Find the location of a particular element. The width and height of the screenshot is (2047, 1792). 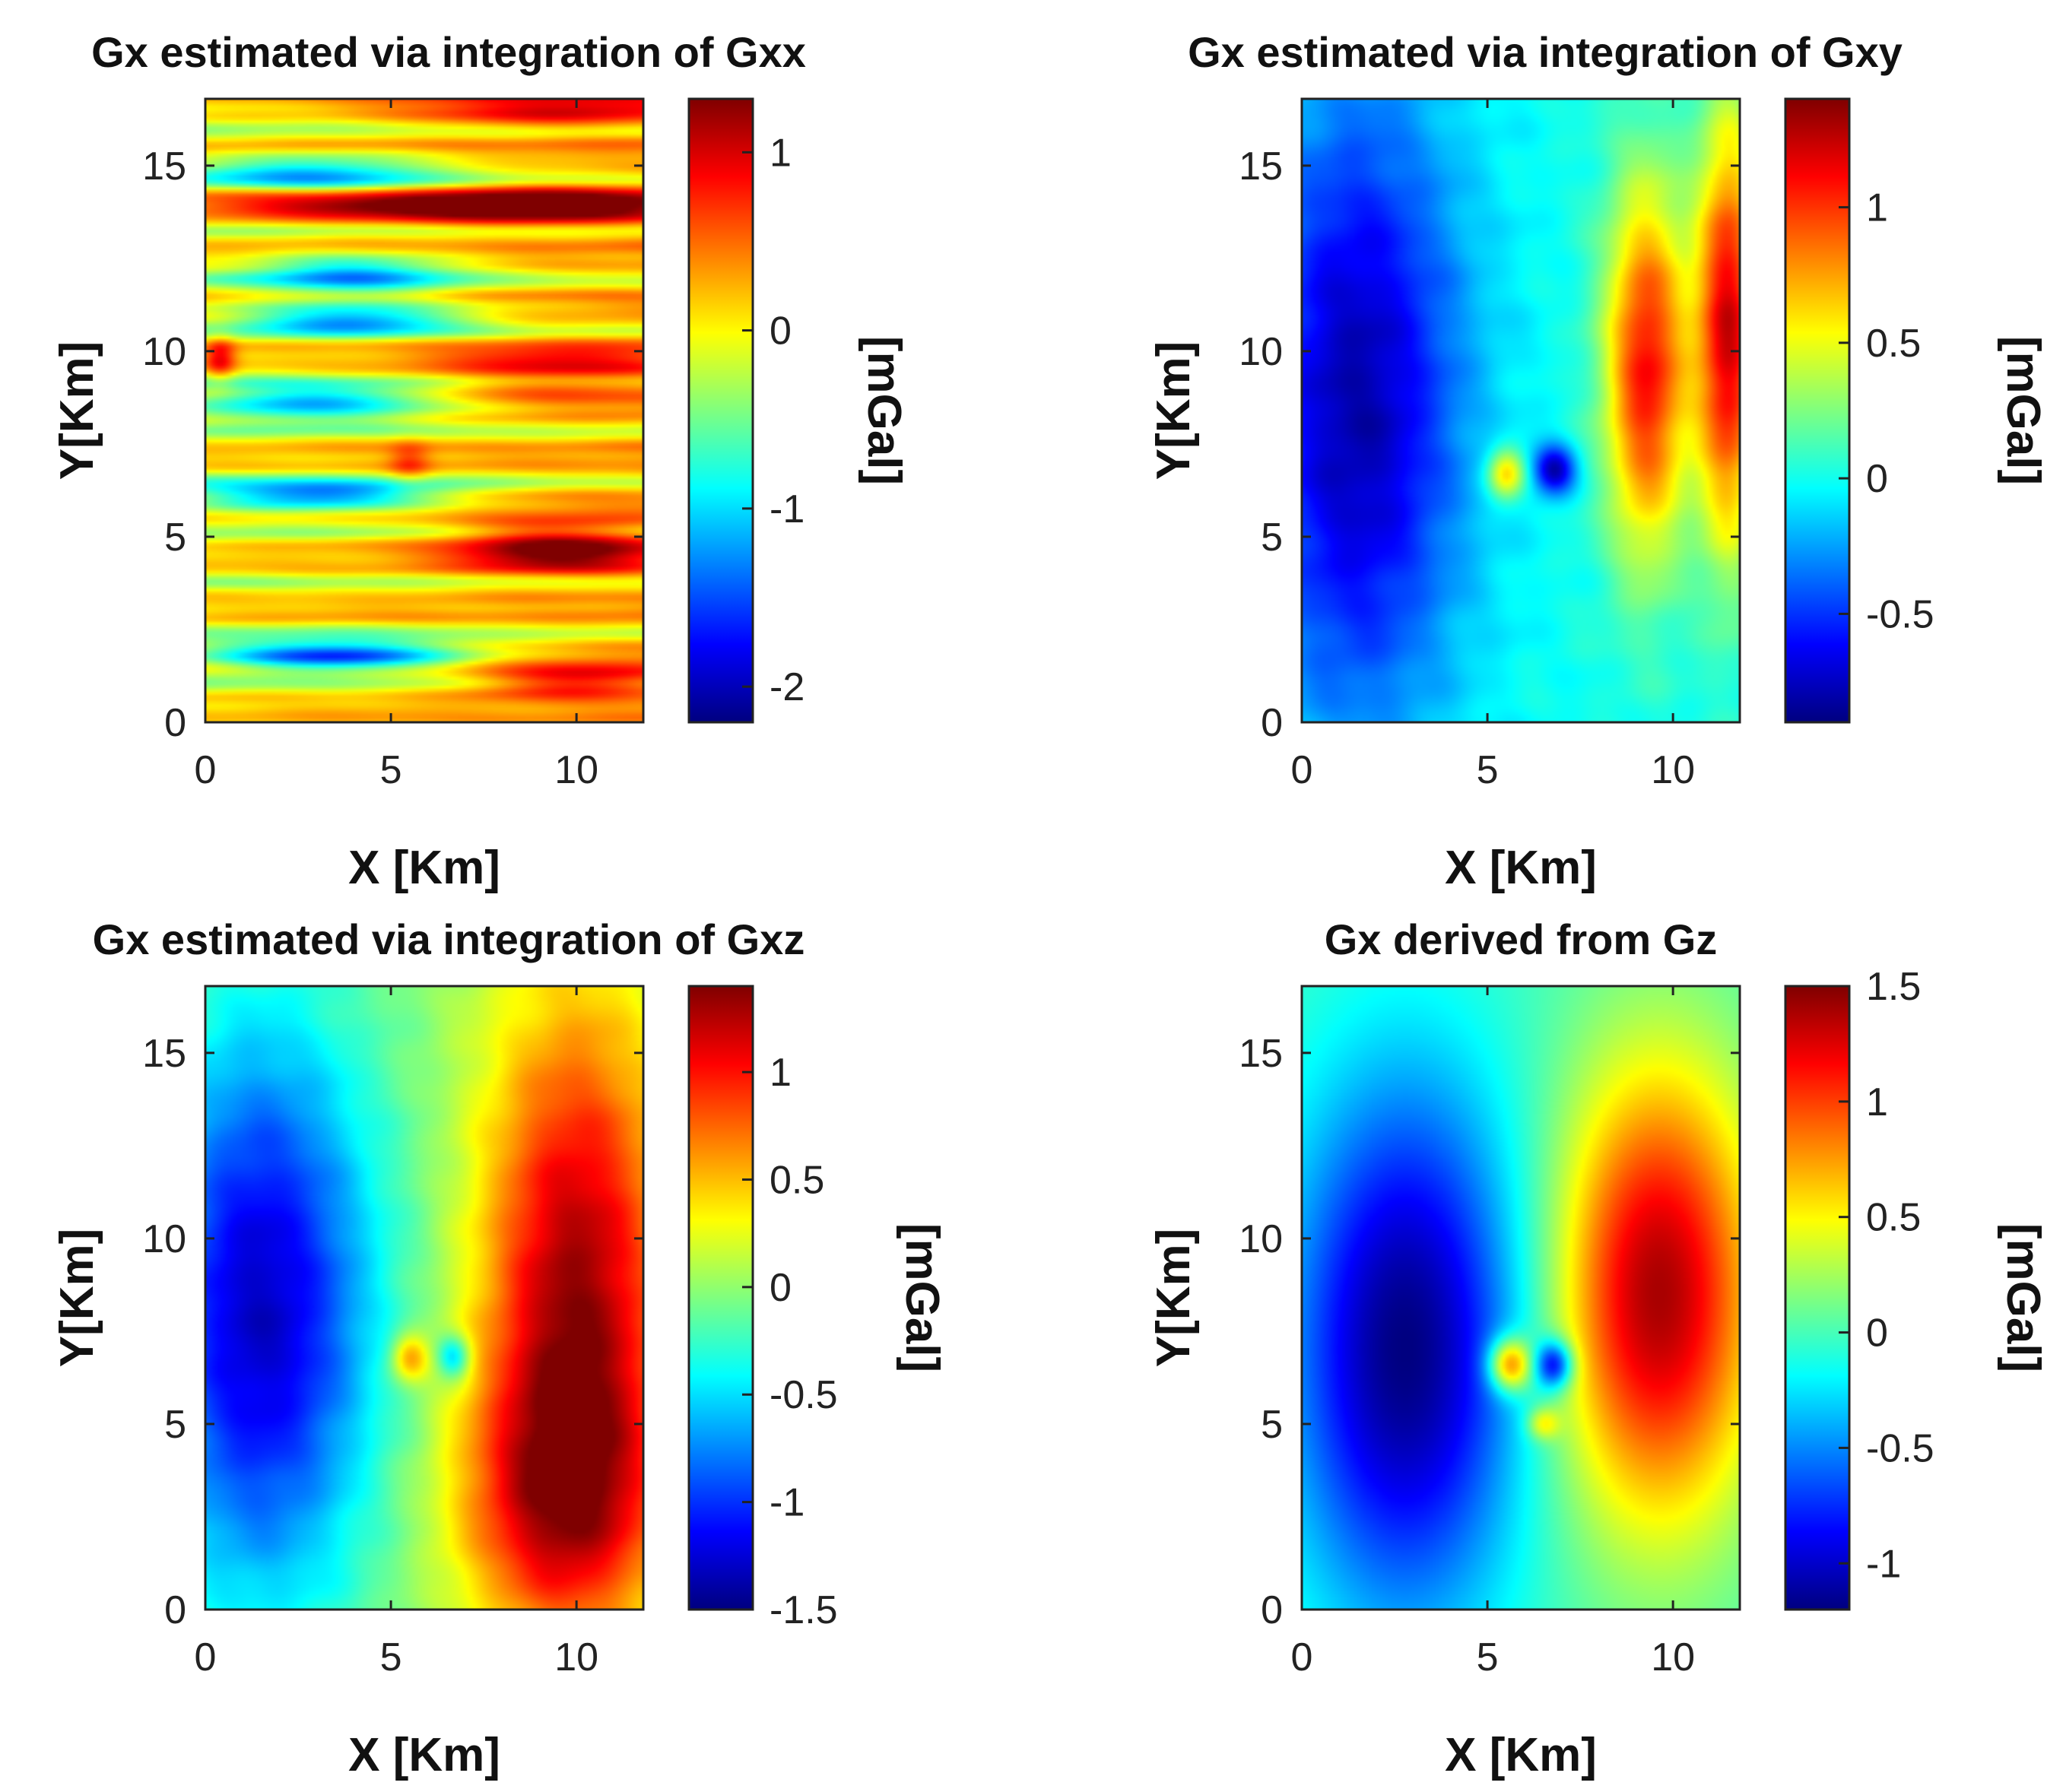

panel-title: Gx derived from Gz is located at coordinates (1521, 939).